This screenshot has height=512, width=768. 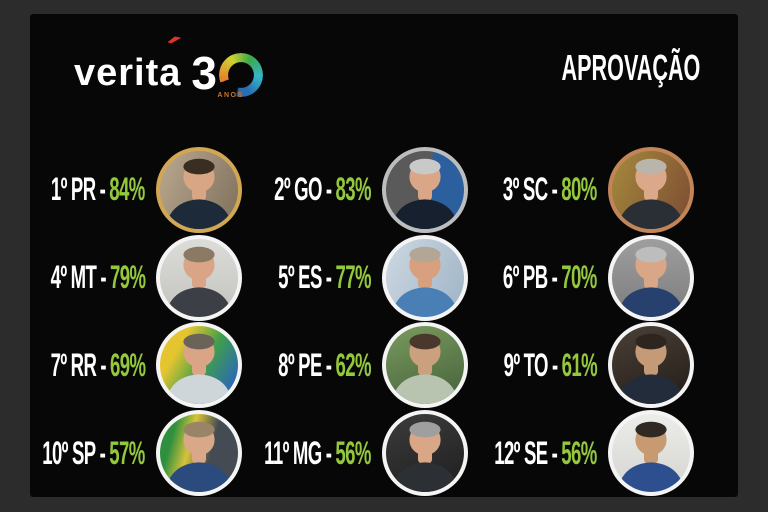 I want to click on approval-percent: 57%, so click(x=127, y=452).